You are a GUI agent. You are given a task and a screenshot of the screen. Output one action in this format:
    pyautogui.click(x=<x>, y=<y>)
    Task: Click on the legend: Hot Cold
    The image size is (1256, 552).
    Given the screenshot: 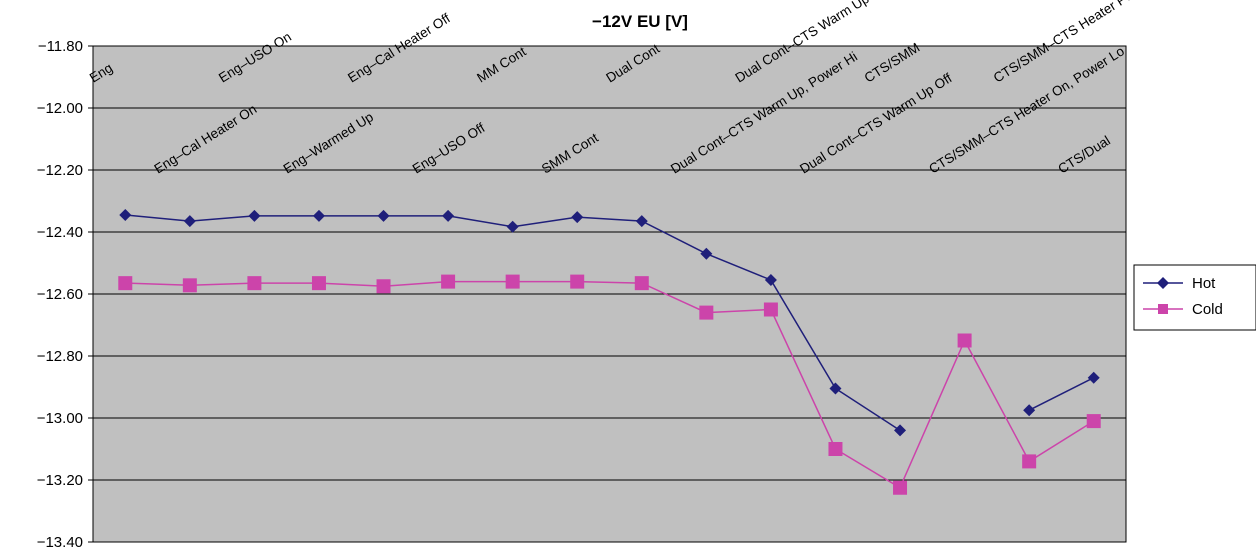 What is the action you would take?
    pyautogui.click(x=1194, y=297)
    